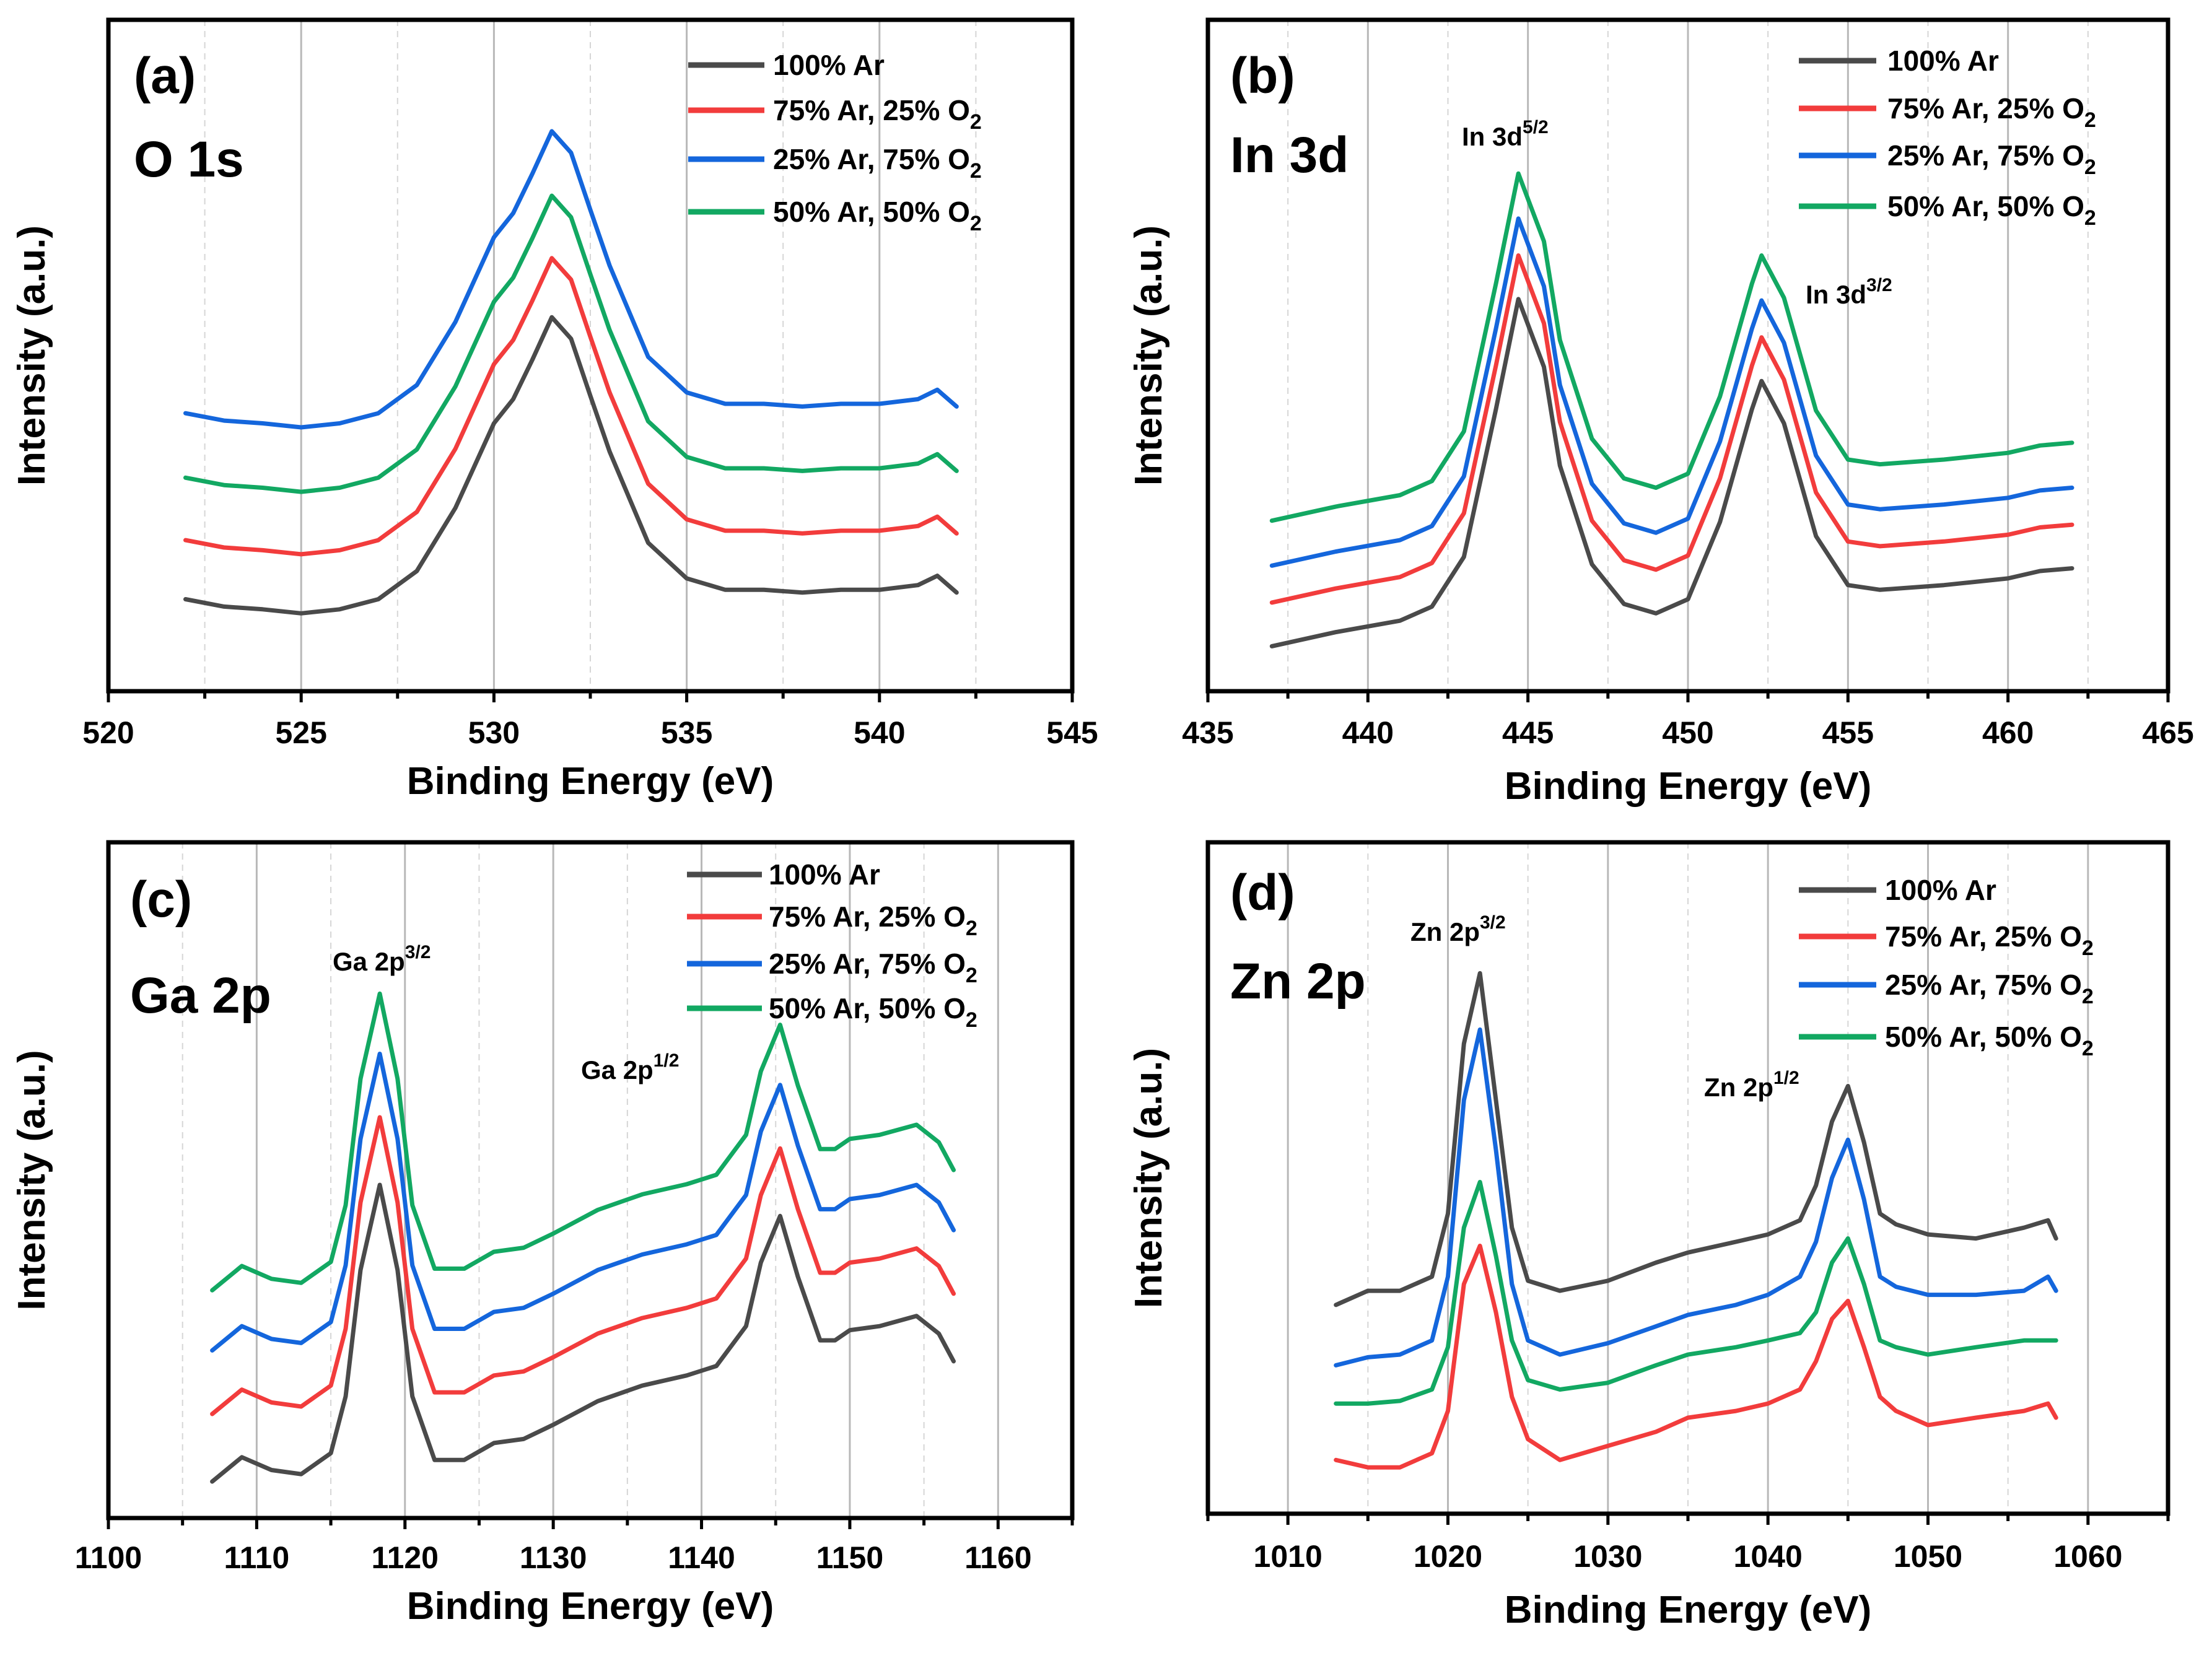 The width and height of the screenshot is (2212, 1658). I want to click on peak-annotation: In 3d5/2, so click(1505, 134).